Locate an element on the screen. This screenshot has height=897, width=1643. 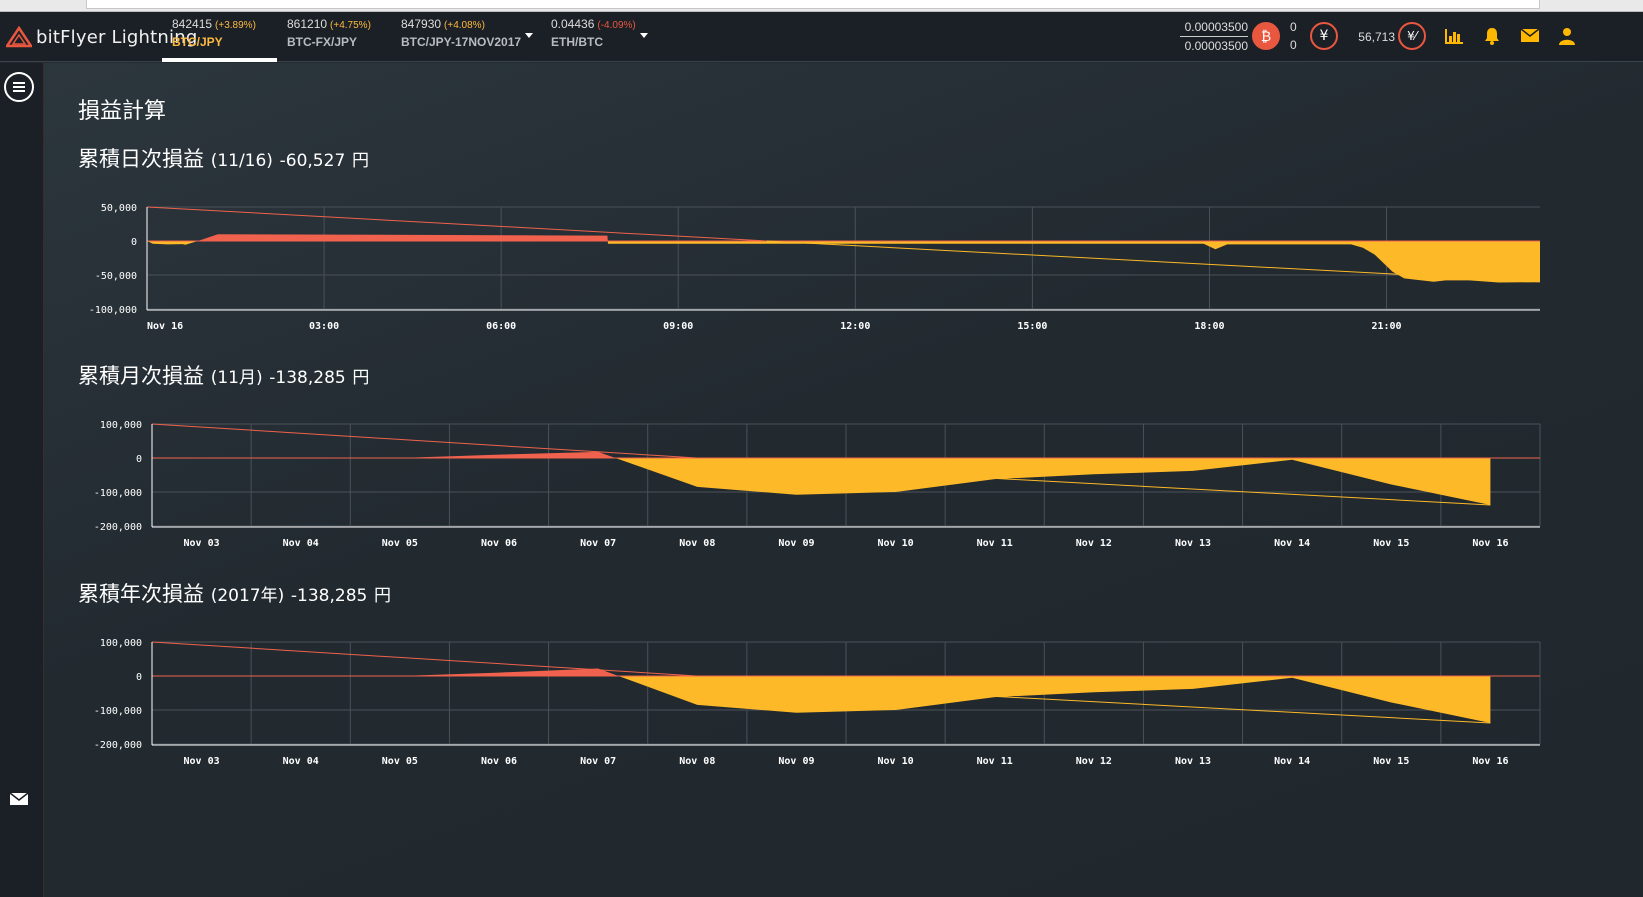
x-tick-label: 12:00 is located at coordinates (855, 326).